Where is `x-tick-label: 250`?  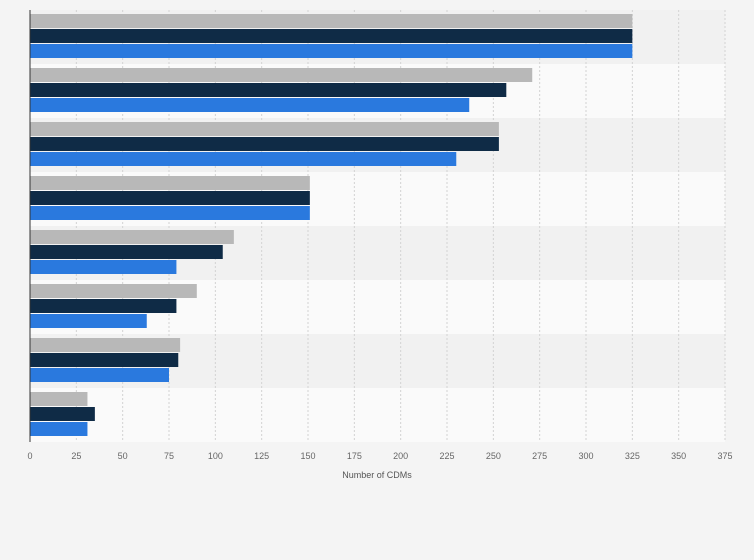 x-tick-label: 250 is located at coordinates (493, 456).